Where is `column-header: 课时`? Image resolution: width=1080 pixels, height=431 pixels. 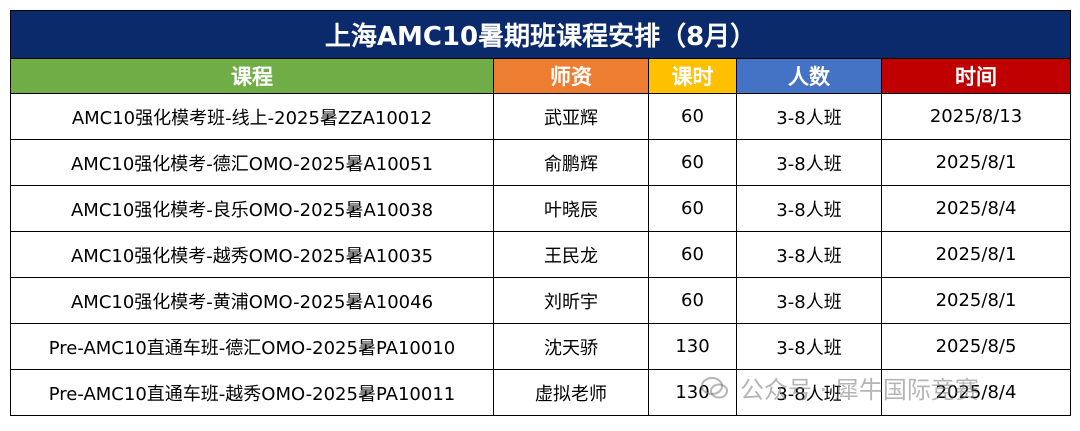 column-header: 课时 is located at coordinates (692, 76).